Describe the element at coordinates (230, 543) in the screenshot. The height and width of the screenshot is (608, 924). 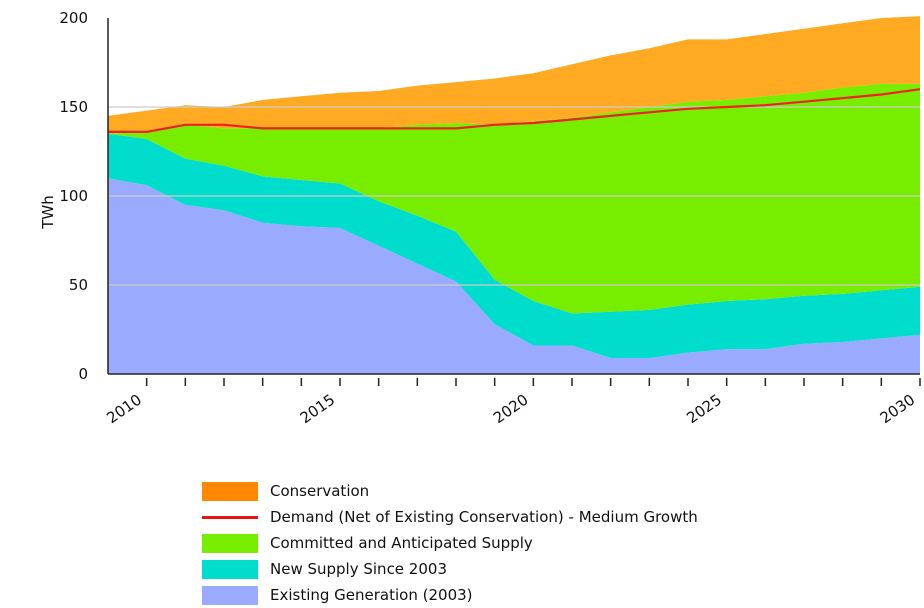
I see `legend-swatch-committed-supply` at that location.